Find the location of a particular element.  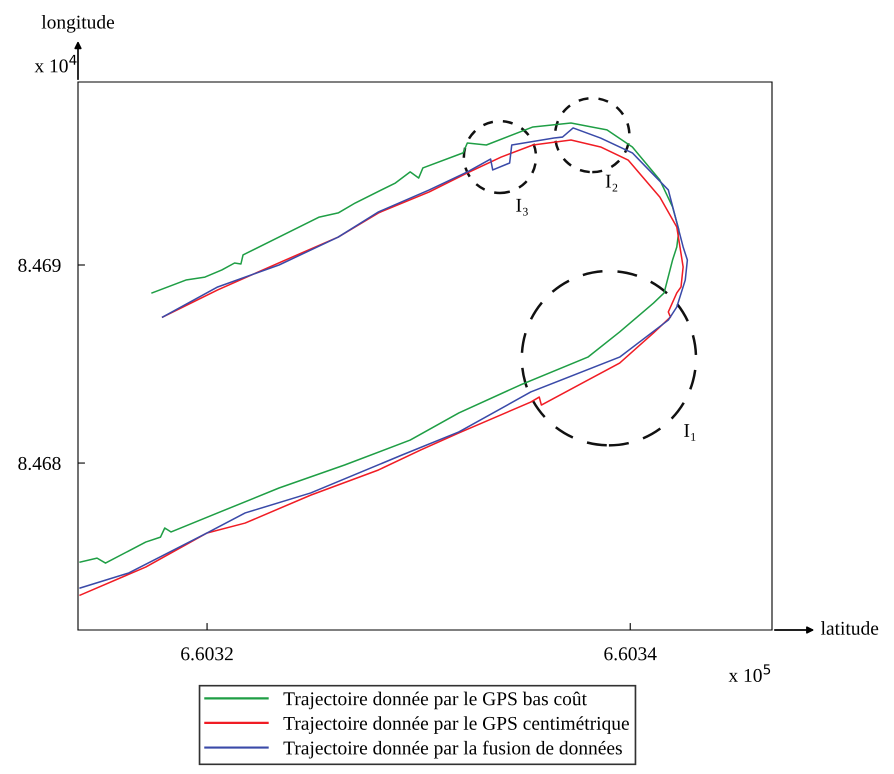

legend-label: Trajectoire donnée par la fusion de données is located at coordinates (452, 749).